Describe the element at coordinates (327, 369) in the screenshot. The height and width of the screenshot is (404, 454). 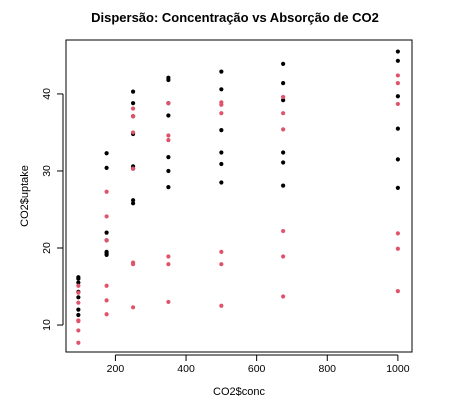
I see `x-tick-label: 800` at that location.